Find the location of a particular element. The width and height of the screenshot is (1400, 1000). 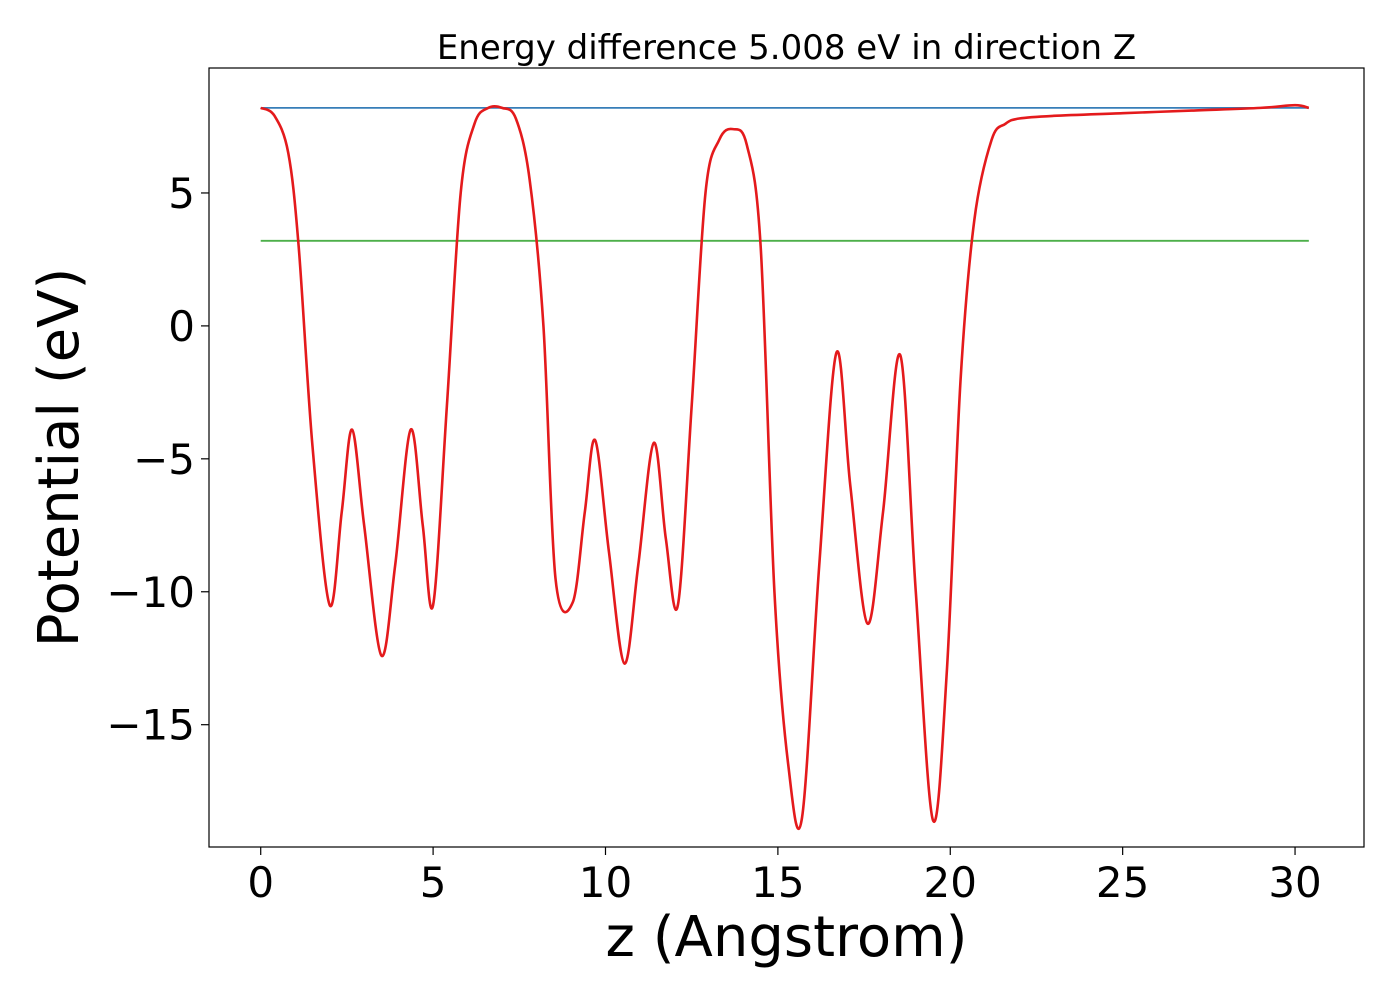

y-tick-label: −10 is located at coordinates (150, 592).